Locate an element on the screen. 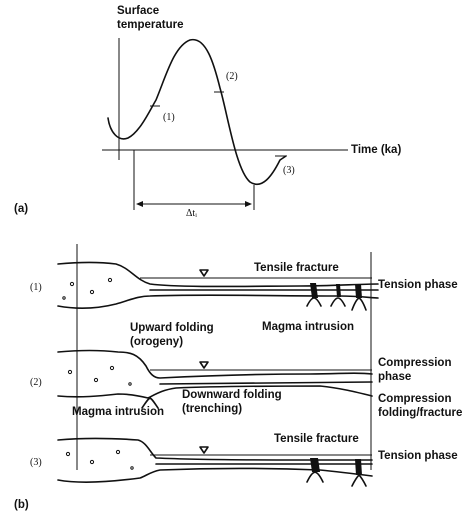  section-2-phase-line-3: Compression is located at coordinates (415, 399).